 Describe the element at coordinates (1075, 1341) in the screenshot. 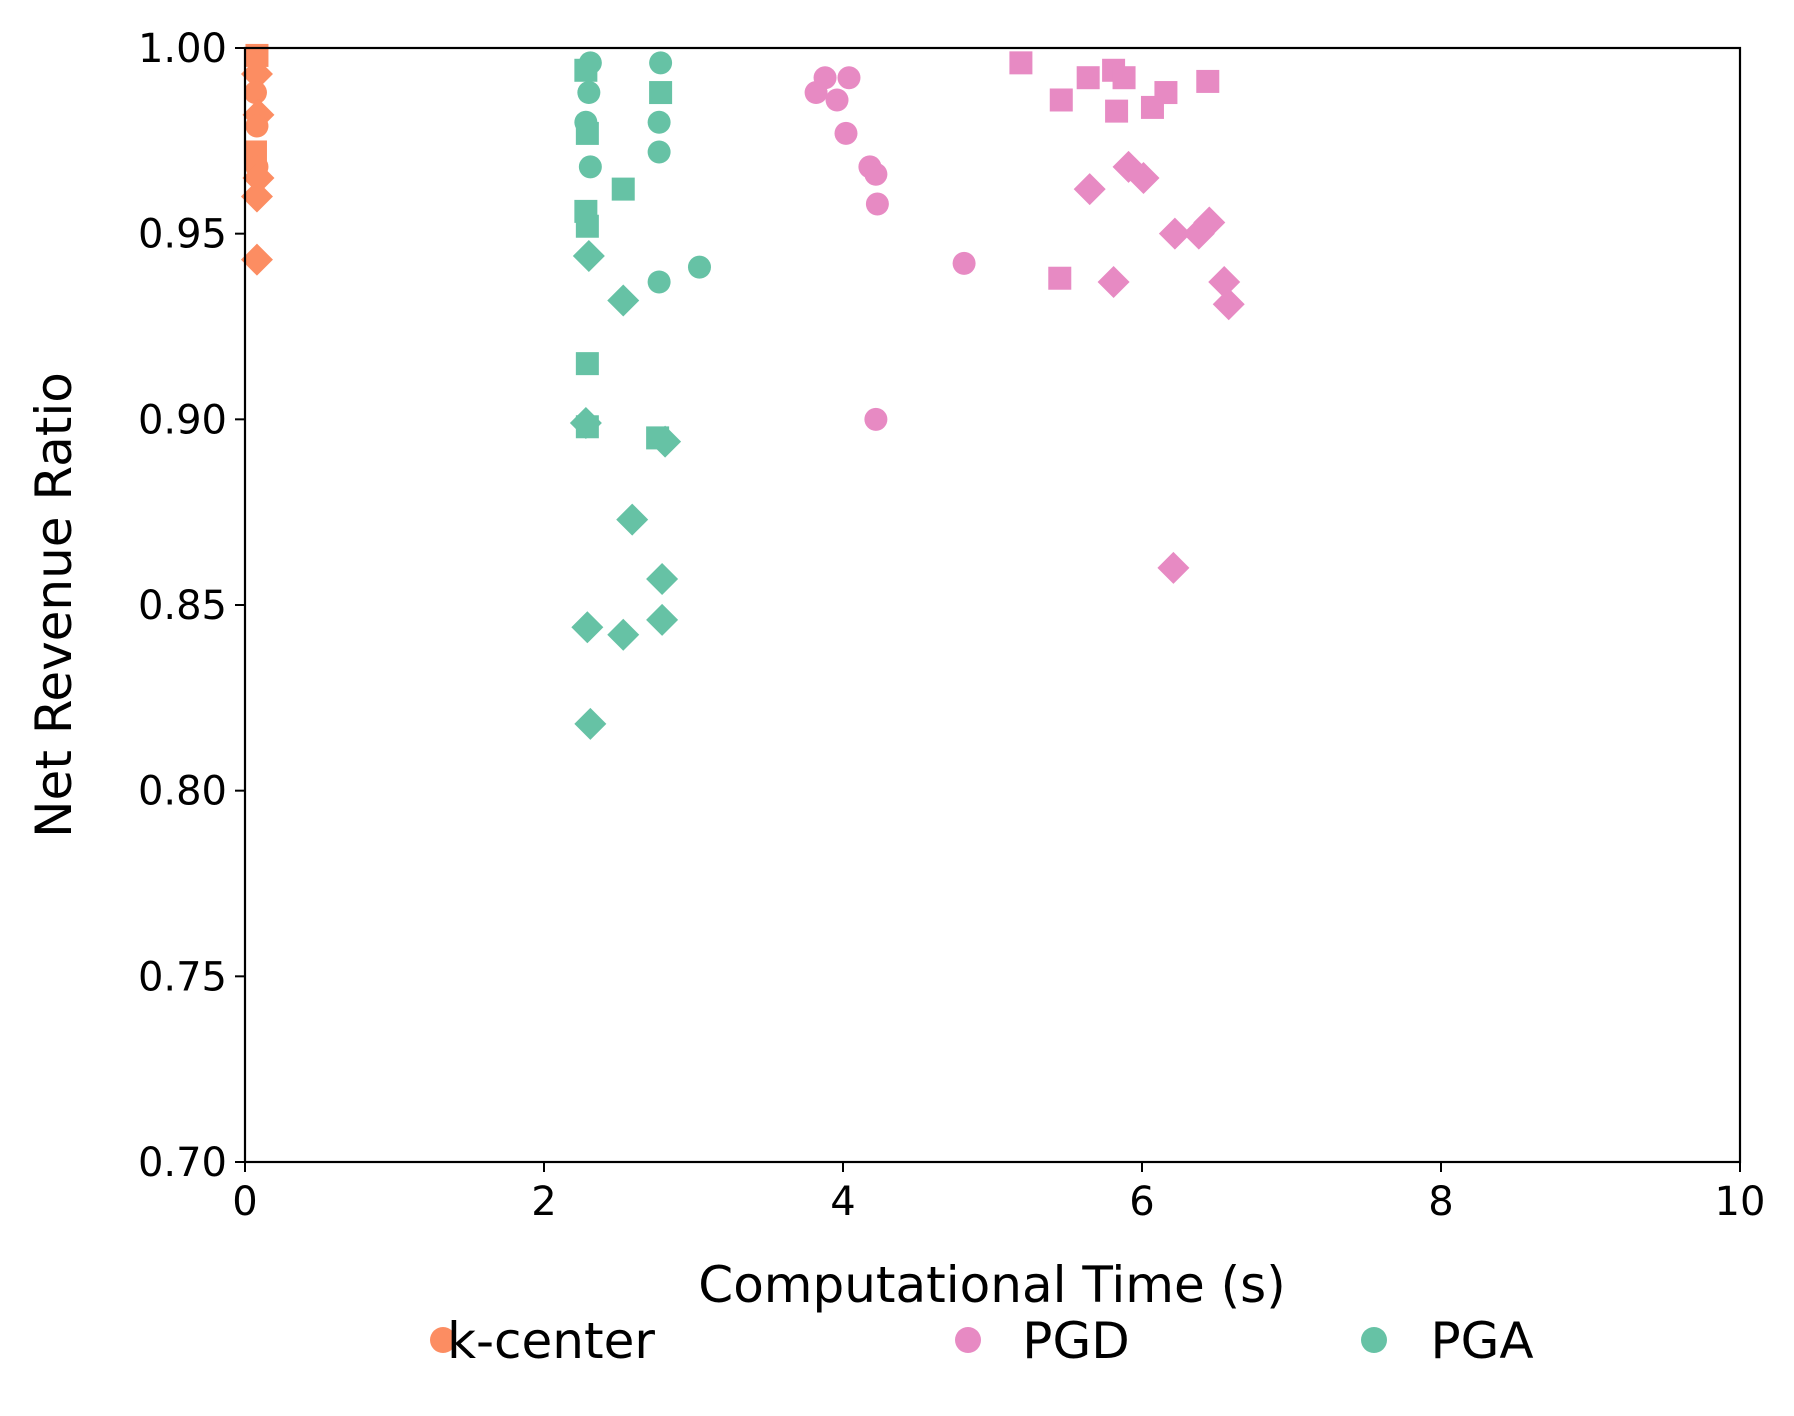

I see `legend-label-pgd: PGD` at that location.